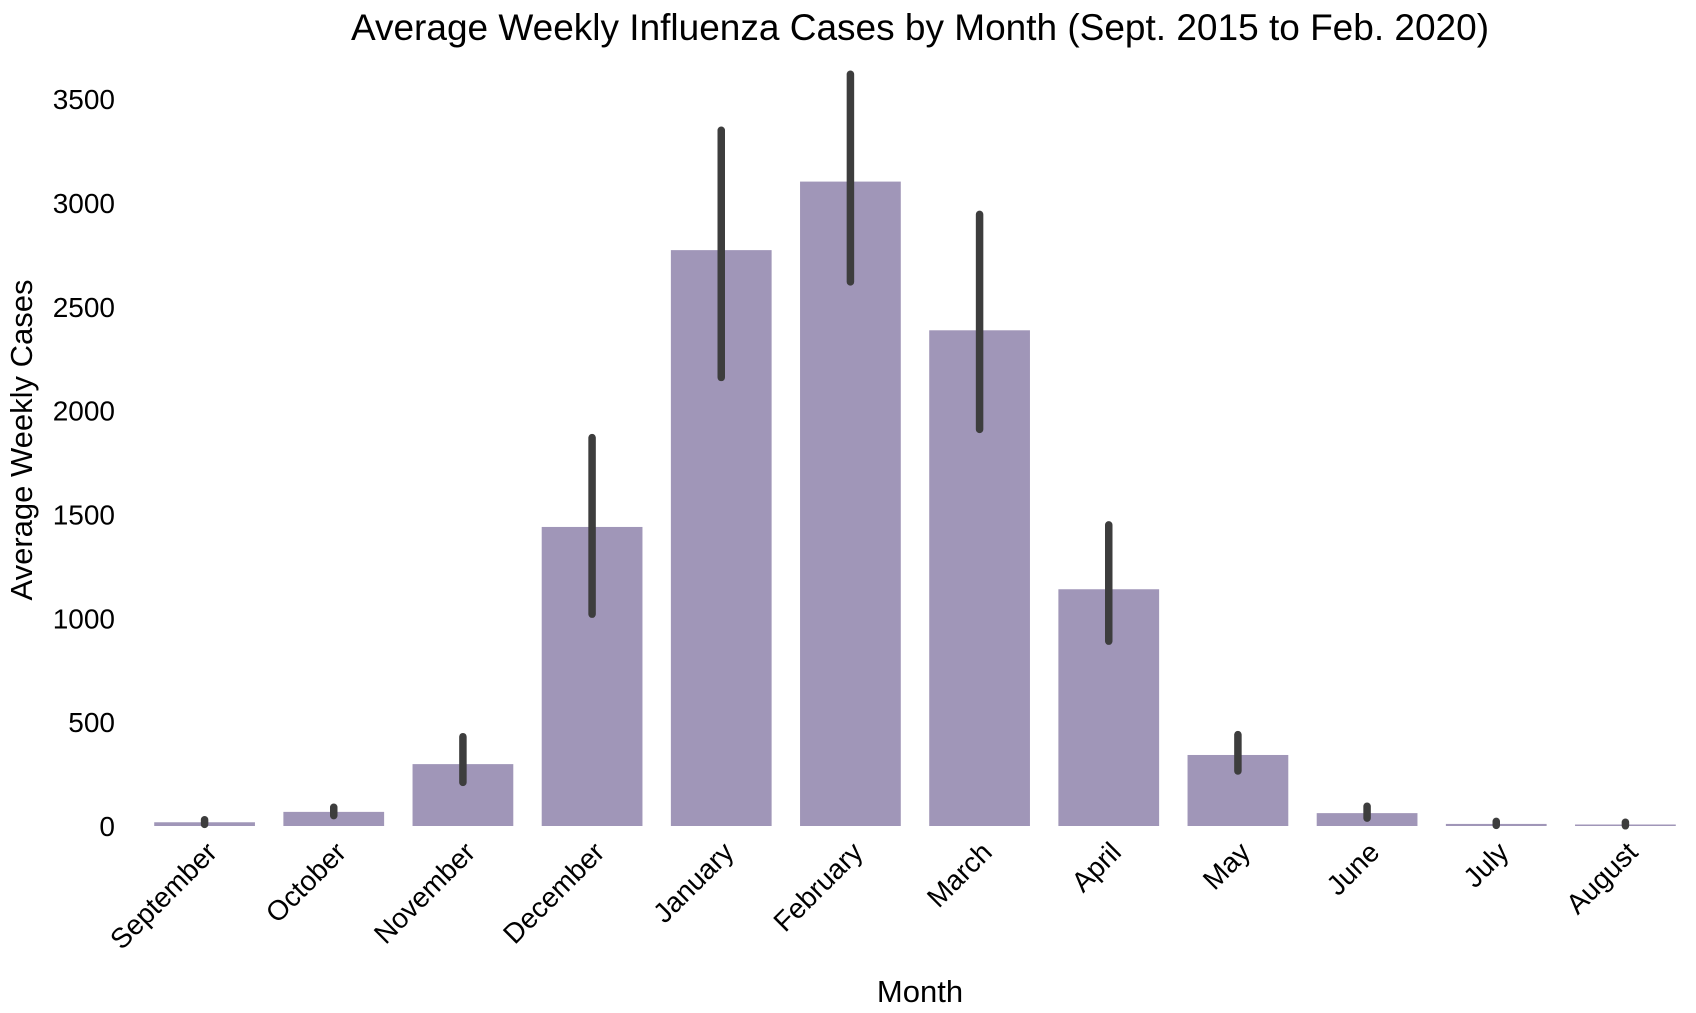 This screenshot has width=1696, height=1013. I want to click on y-tick-label: 3000, so click(84, 203).